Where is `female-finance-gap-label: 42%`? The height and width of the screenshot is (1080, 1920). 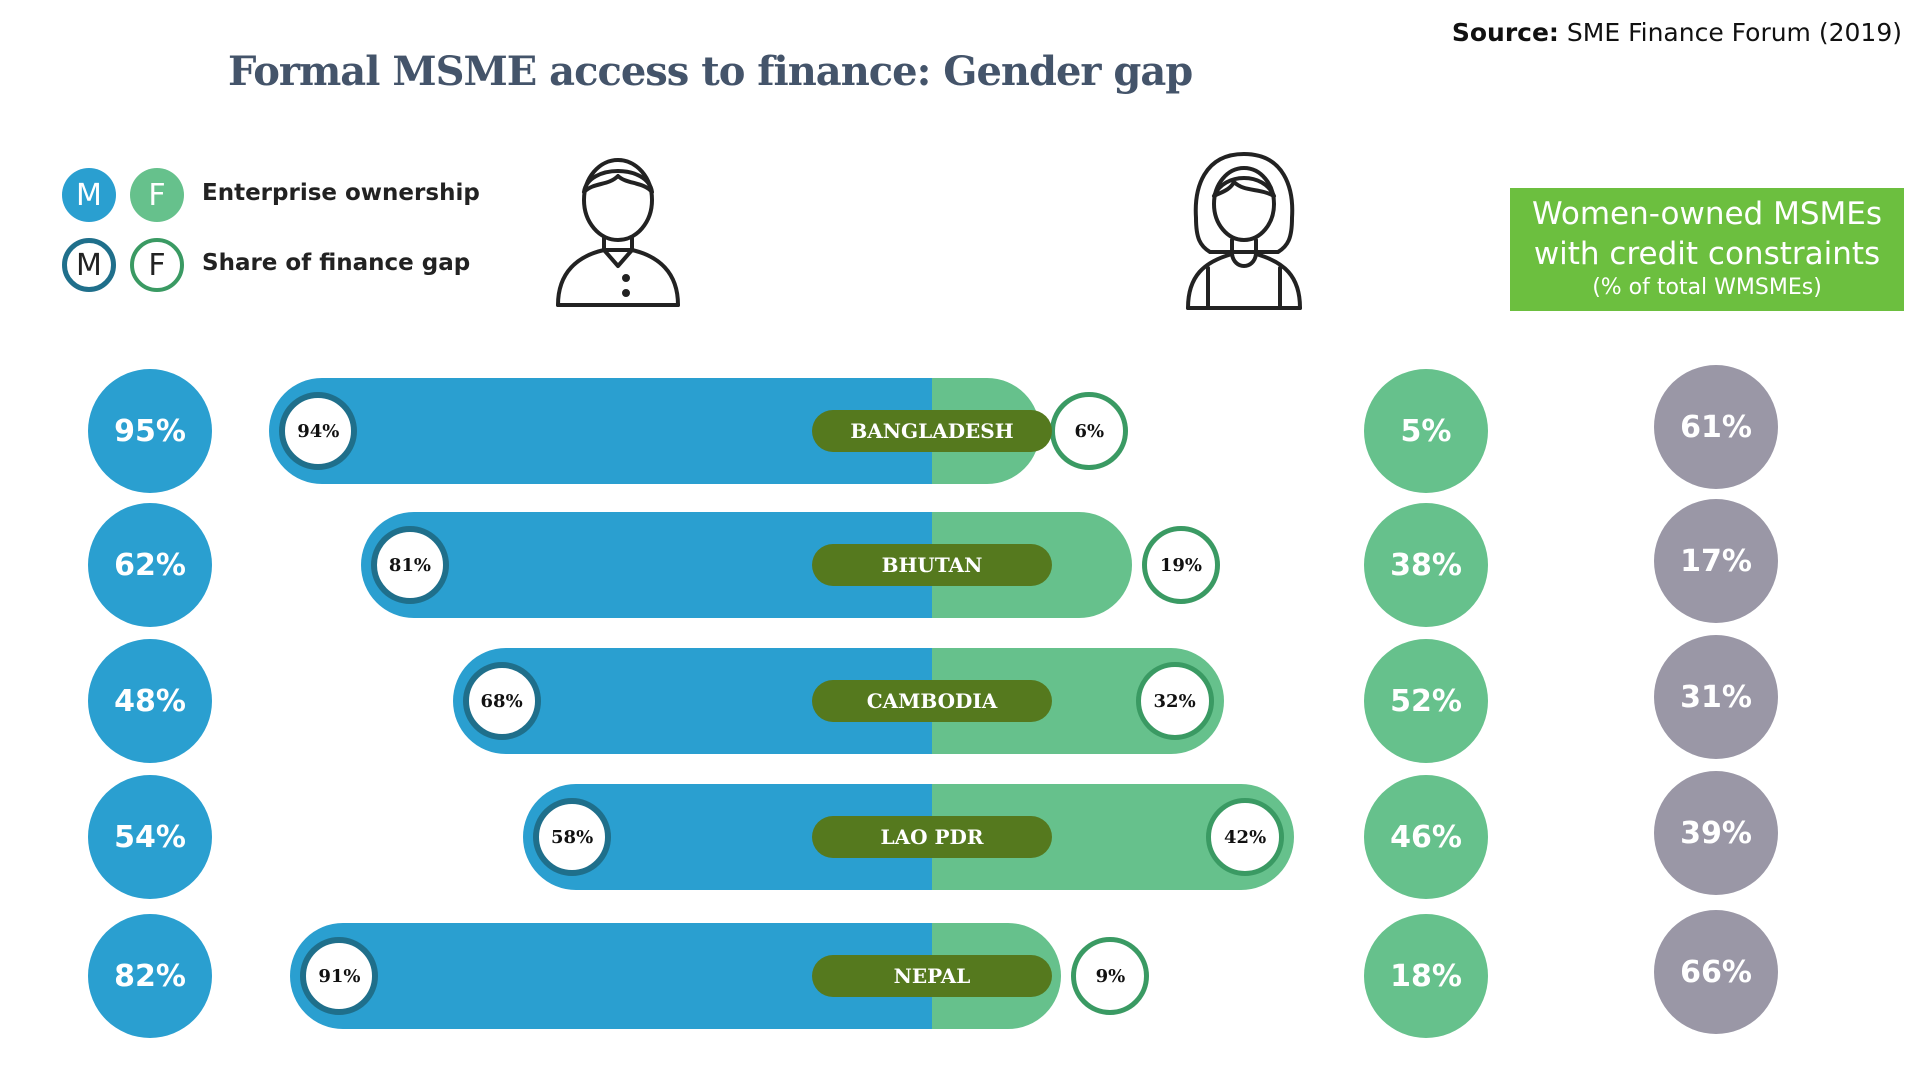 female-finance-gap-label: 42% is located at coordinates (1245, 837).